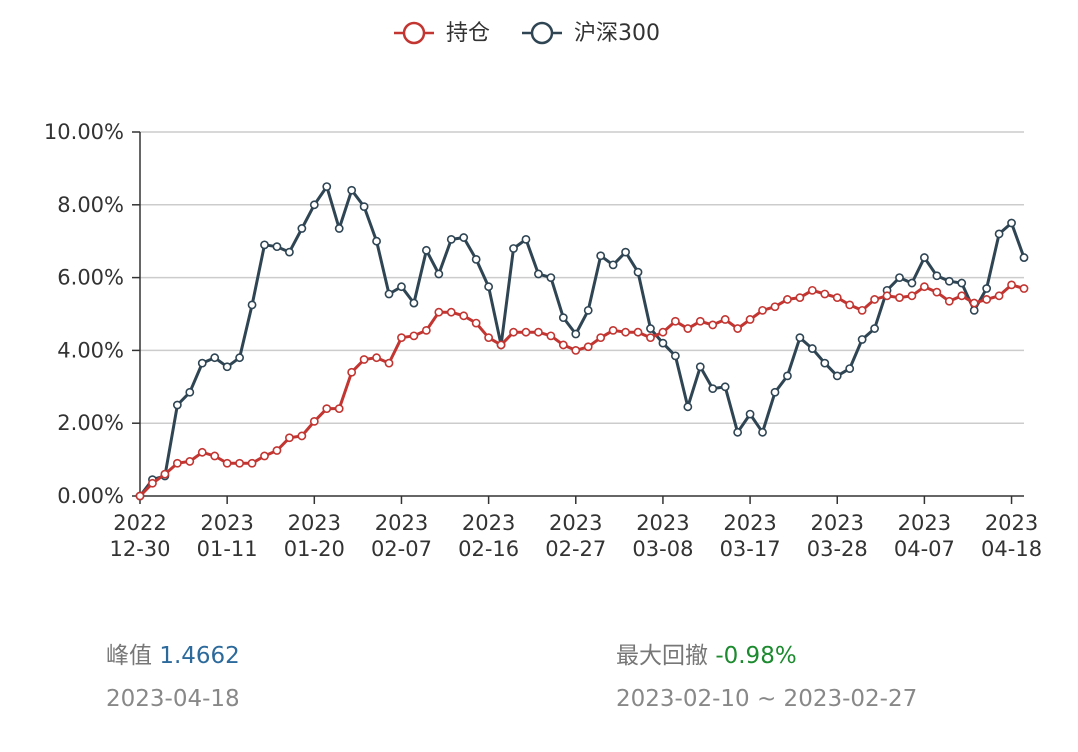  What do you see at coordinates (442, 33) in the screenshot?
I see `legend-item-holding: 持仓` at bounding box center [442, 33].